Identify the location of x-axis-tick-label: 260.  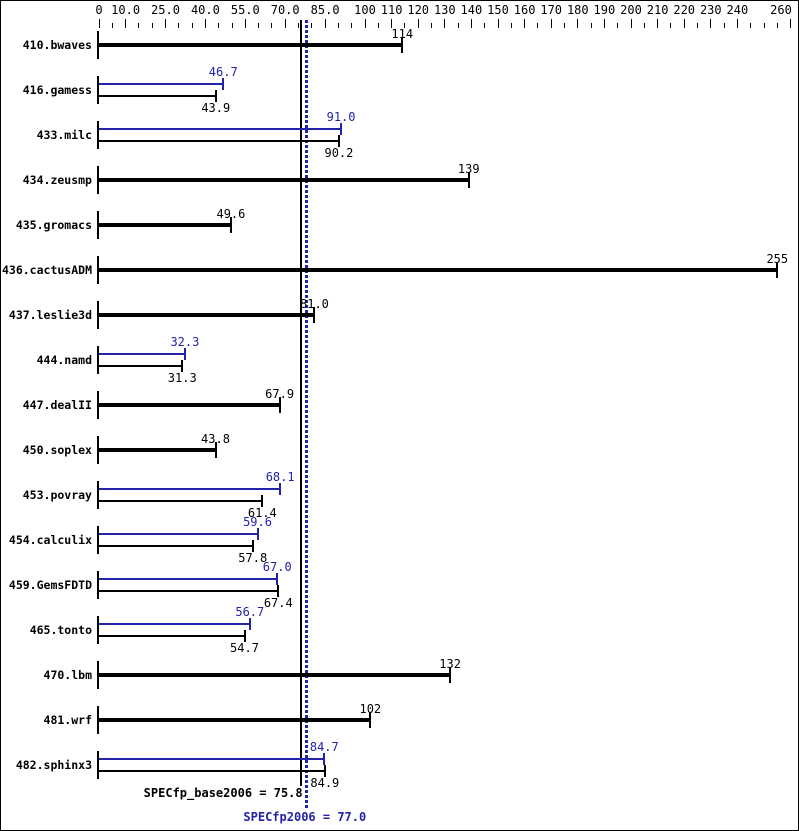
(781, 10).